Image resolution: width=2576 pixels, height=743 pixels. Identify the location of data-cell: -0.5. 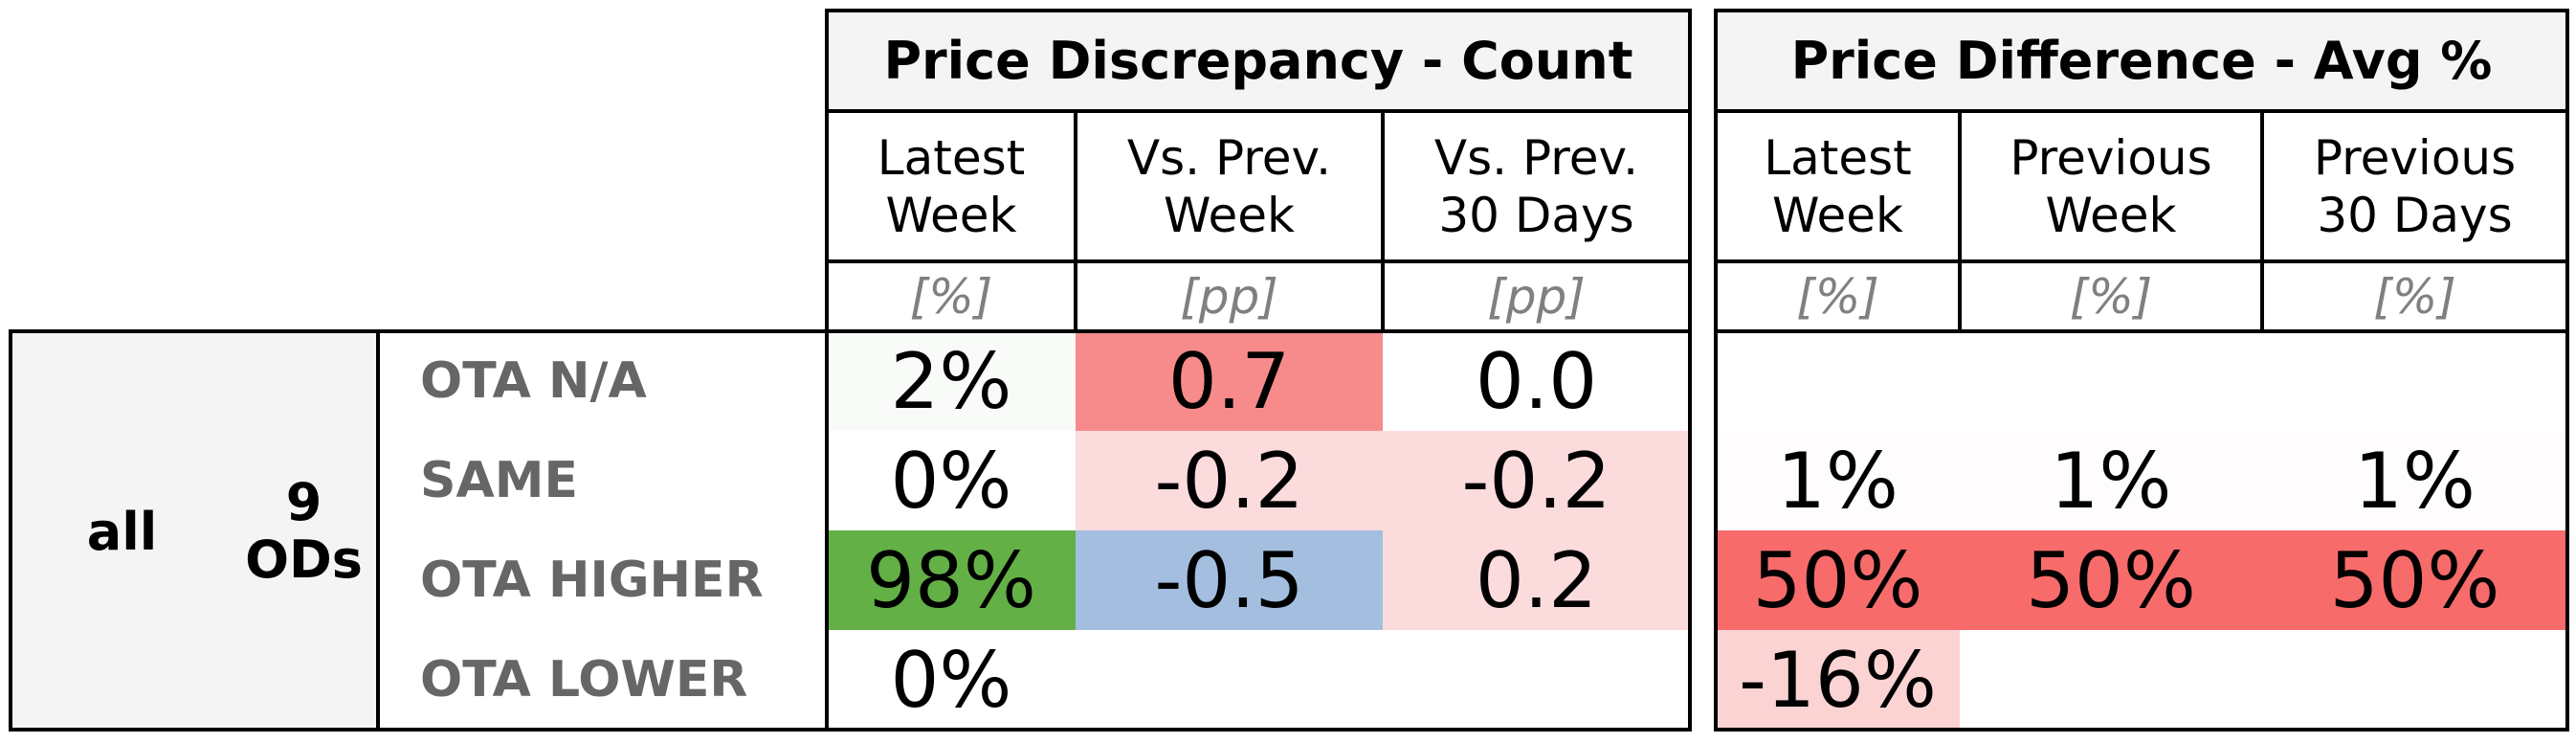
(1229, 580).